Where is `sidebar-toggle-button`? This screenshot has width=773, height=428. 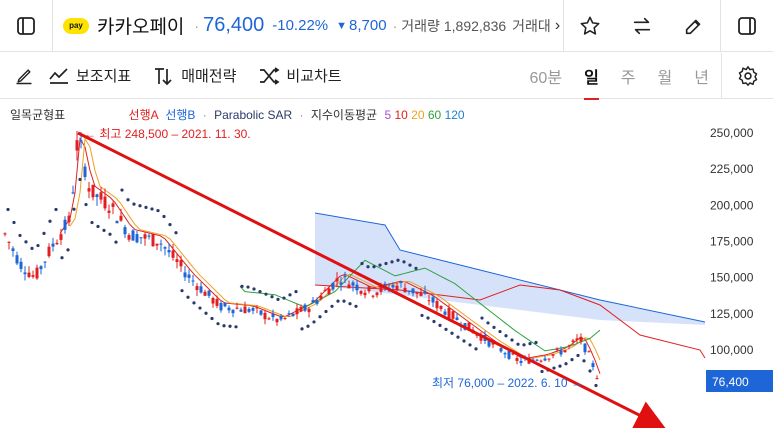
sidebar-toggle-button is located at coordinates (26, 26).